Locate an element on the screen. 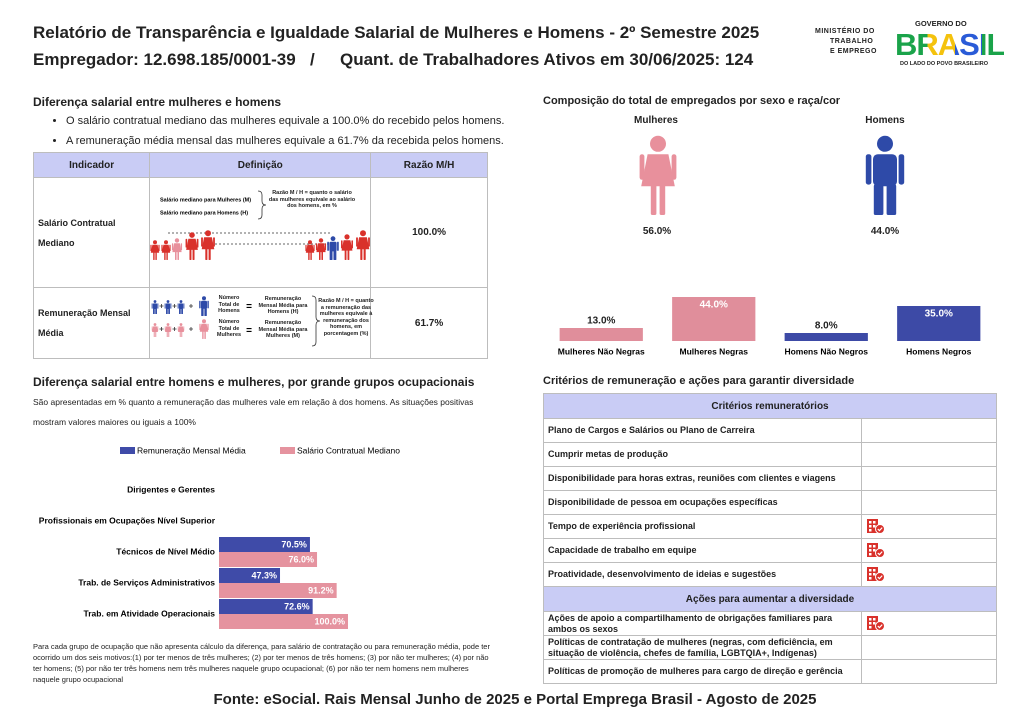 The height and width of the screenshot is (722, 1024). ministry-logo: TRABALHO is located at coordinates (852, 41).